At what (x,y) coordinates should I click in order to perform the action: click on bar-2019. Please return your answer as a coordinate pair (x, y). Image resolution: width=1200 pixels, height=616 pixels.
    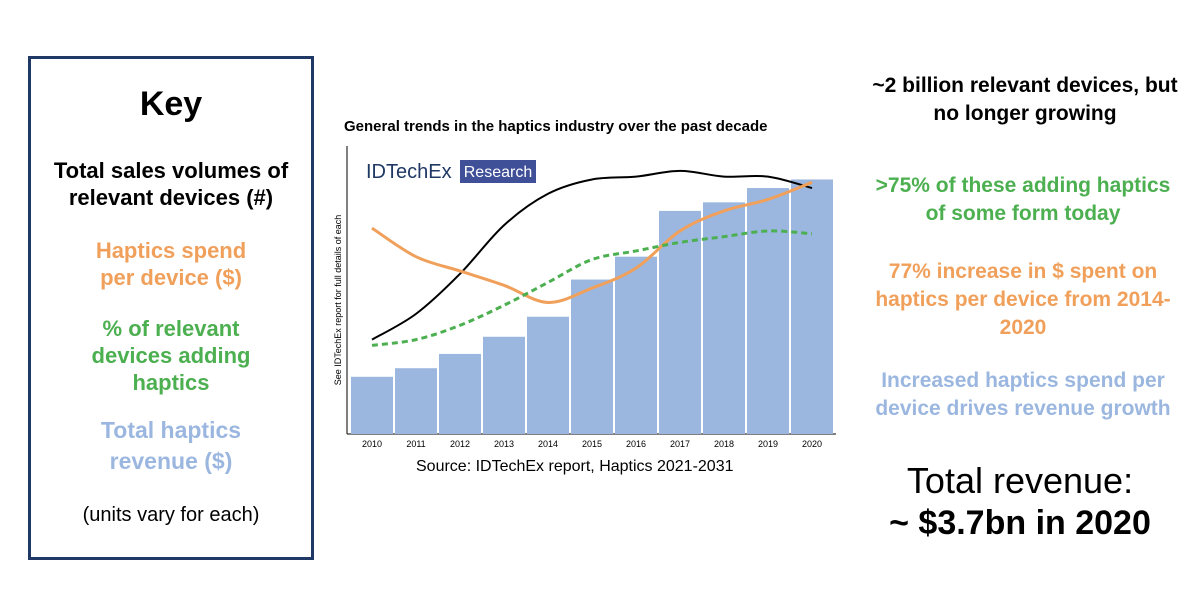
    Looking at the image, I should click on (768, 311).